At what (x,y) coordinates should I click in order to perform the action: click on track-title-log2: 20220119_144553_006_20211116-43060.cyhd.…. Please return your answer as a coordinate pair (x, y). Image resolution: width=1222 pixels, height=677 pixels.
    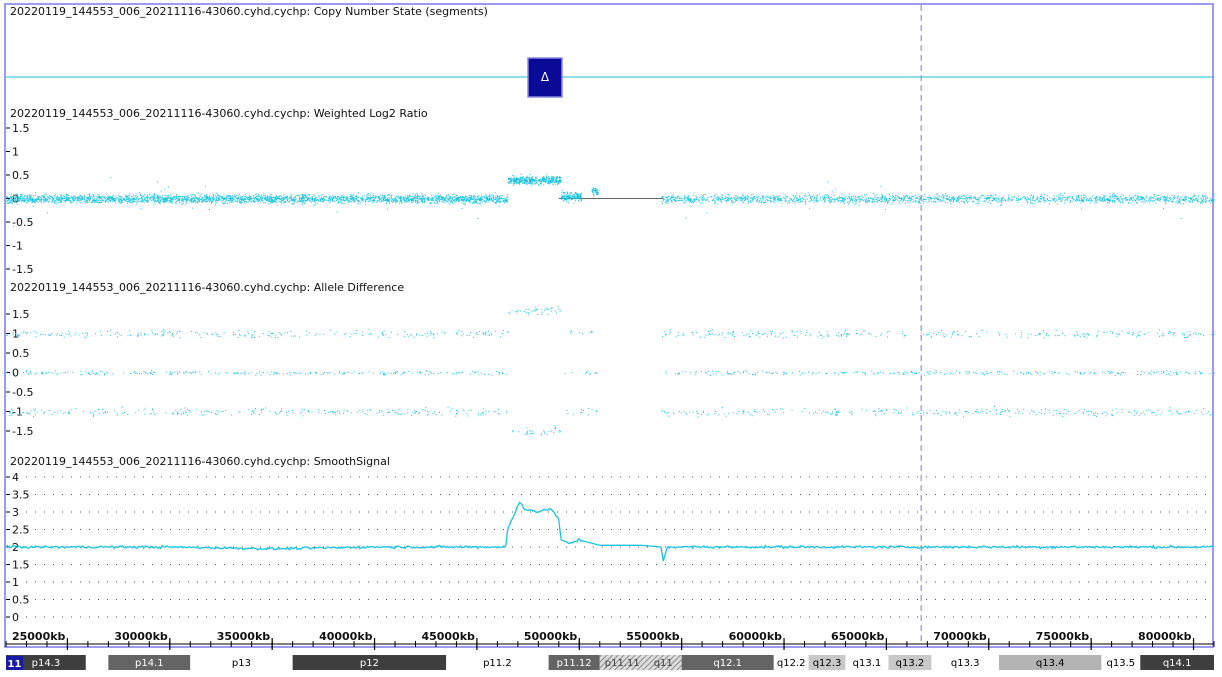
    Looking at the image, I should click on (219, 113).